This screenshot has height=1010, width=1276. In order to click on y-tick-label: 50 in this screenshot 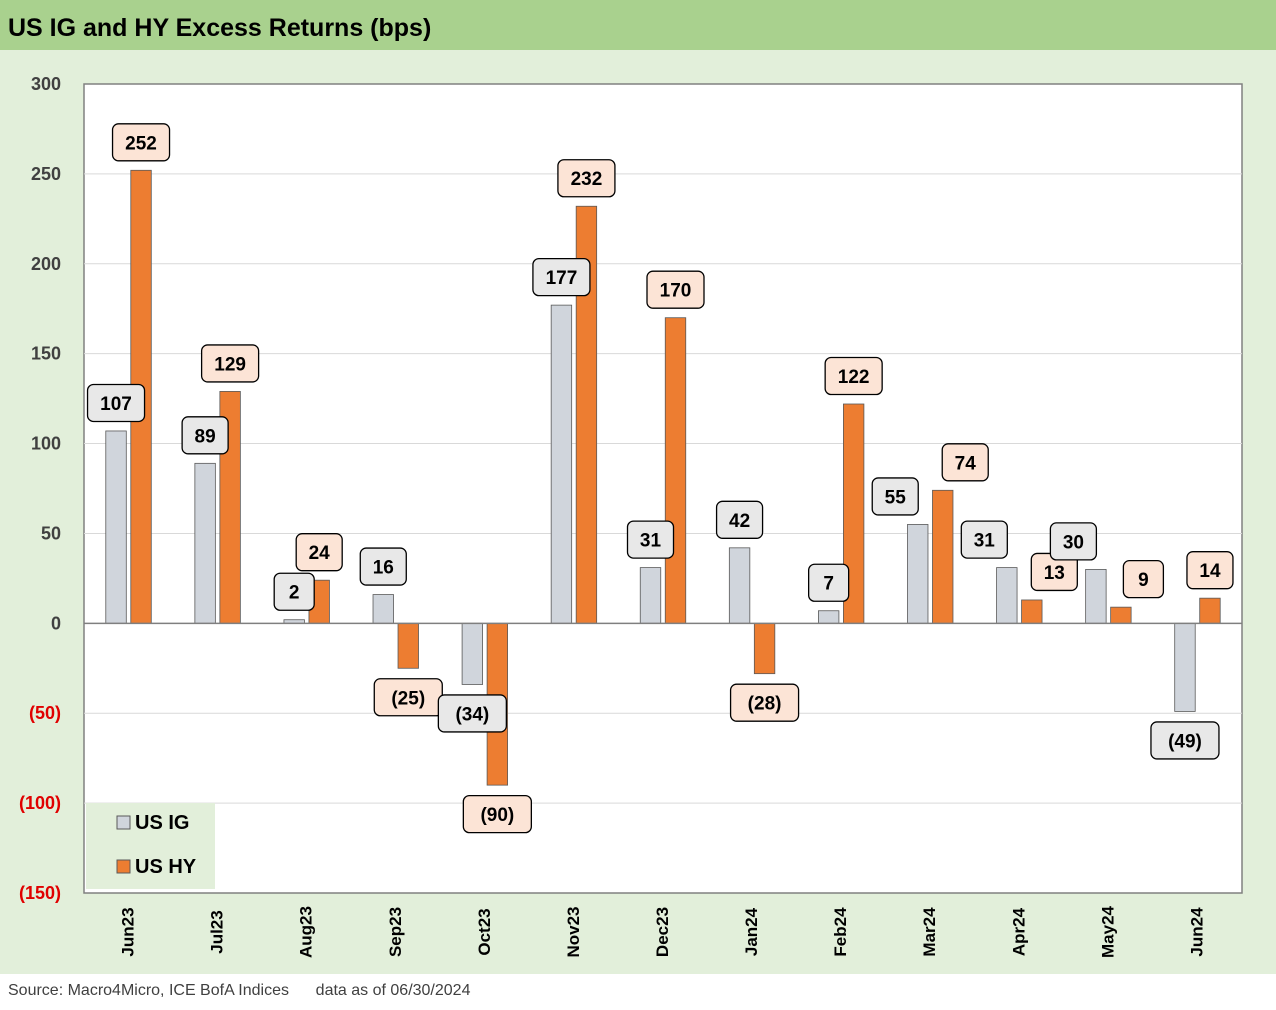, I will do `click(51, 533)`.